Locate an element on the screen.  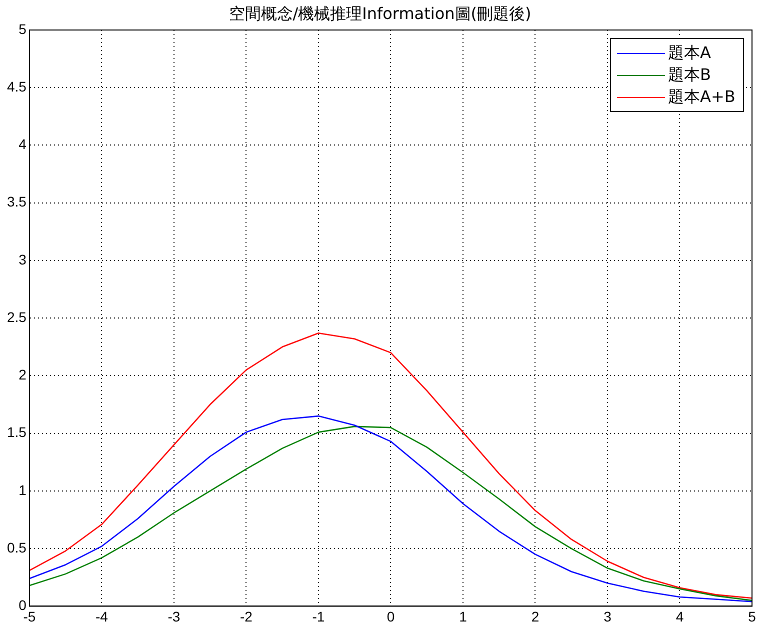
y-tick-label: 0 is located at coordinates (22, 605).